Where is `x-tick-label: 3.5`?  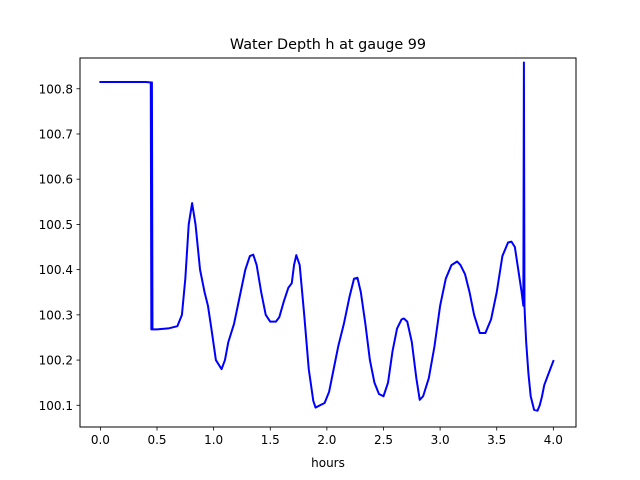 x-tick-label: 3.5 is located at coordinates (496, 440).